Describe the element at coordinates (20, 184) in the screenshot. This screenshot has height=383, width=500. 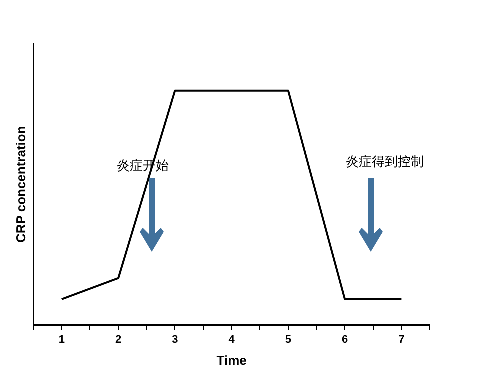
I see `y-axis-title: CRP concentration` at that location.